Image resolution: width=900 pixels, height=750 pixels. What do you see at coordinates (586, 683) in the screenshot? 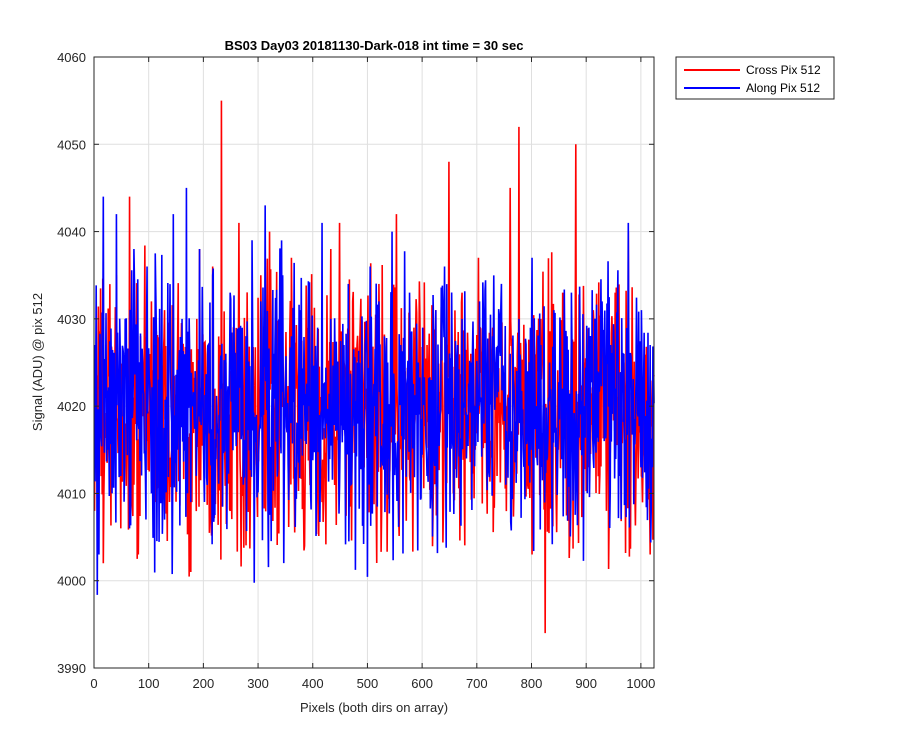
I see `x-tick-label: 900` at bounding box center [586, 683].